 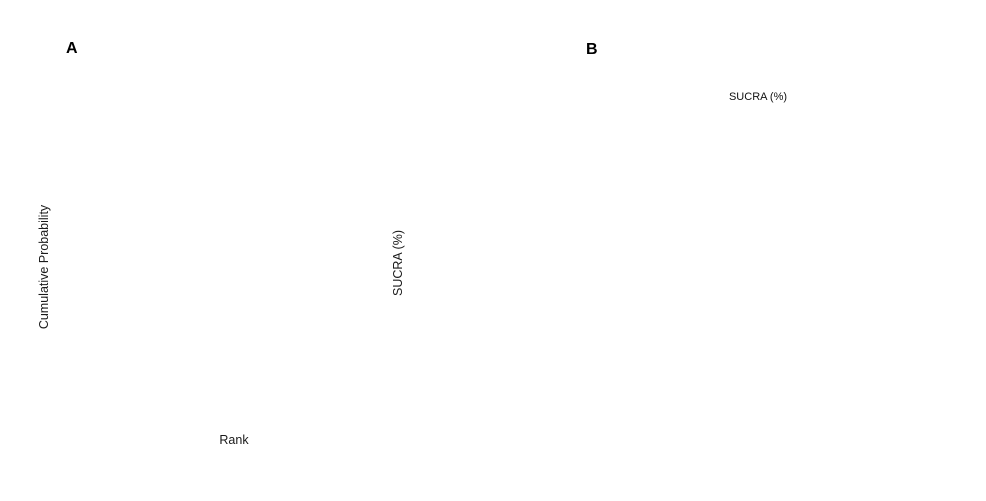 What do you see at coordinates (44, 267) in the screenshot?
I see `y-axis-title: Cumulative Probability` at bounding box center [44, 267].